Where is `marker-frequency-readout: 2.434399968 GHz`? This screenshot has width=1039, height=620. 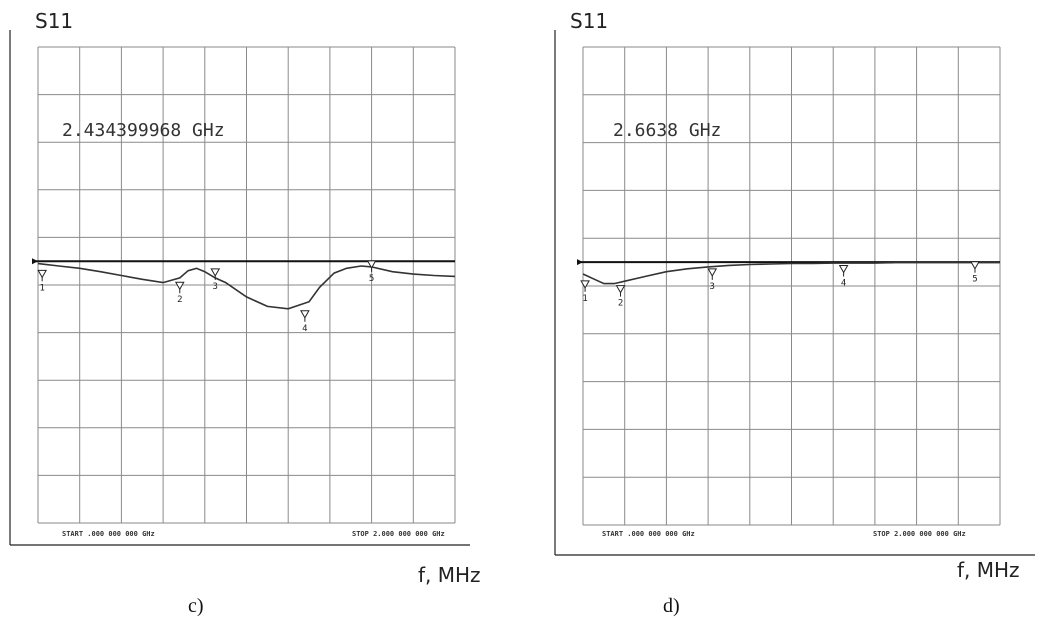 marker-frequency-readout: 2.434399968 GHz is located at coordinates (143, 130).